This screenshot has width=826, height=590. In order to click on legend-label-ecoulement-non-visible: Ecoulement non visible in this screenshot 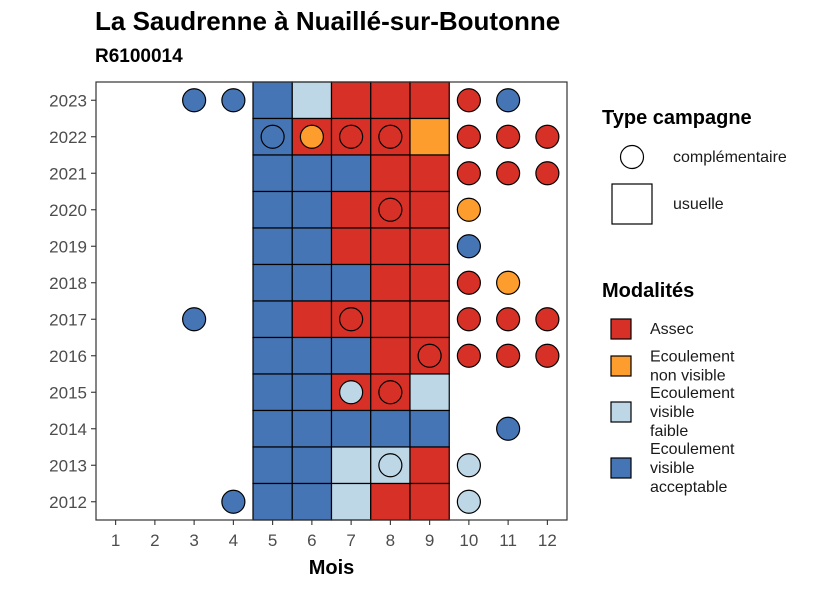, I will do `click(692, 367)`.